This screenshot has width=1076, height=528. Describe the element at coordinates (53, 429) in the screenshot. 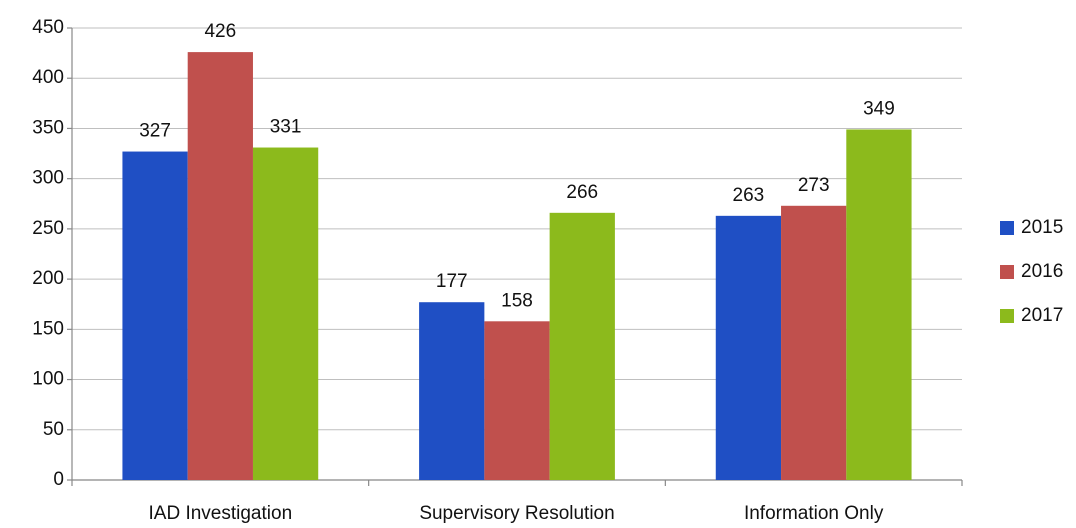

I see `y-tick-label: 50` at that location.